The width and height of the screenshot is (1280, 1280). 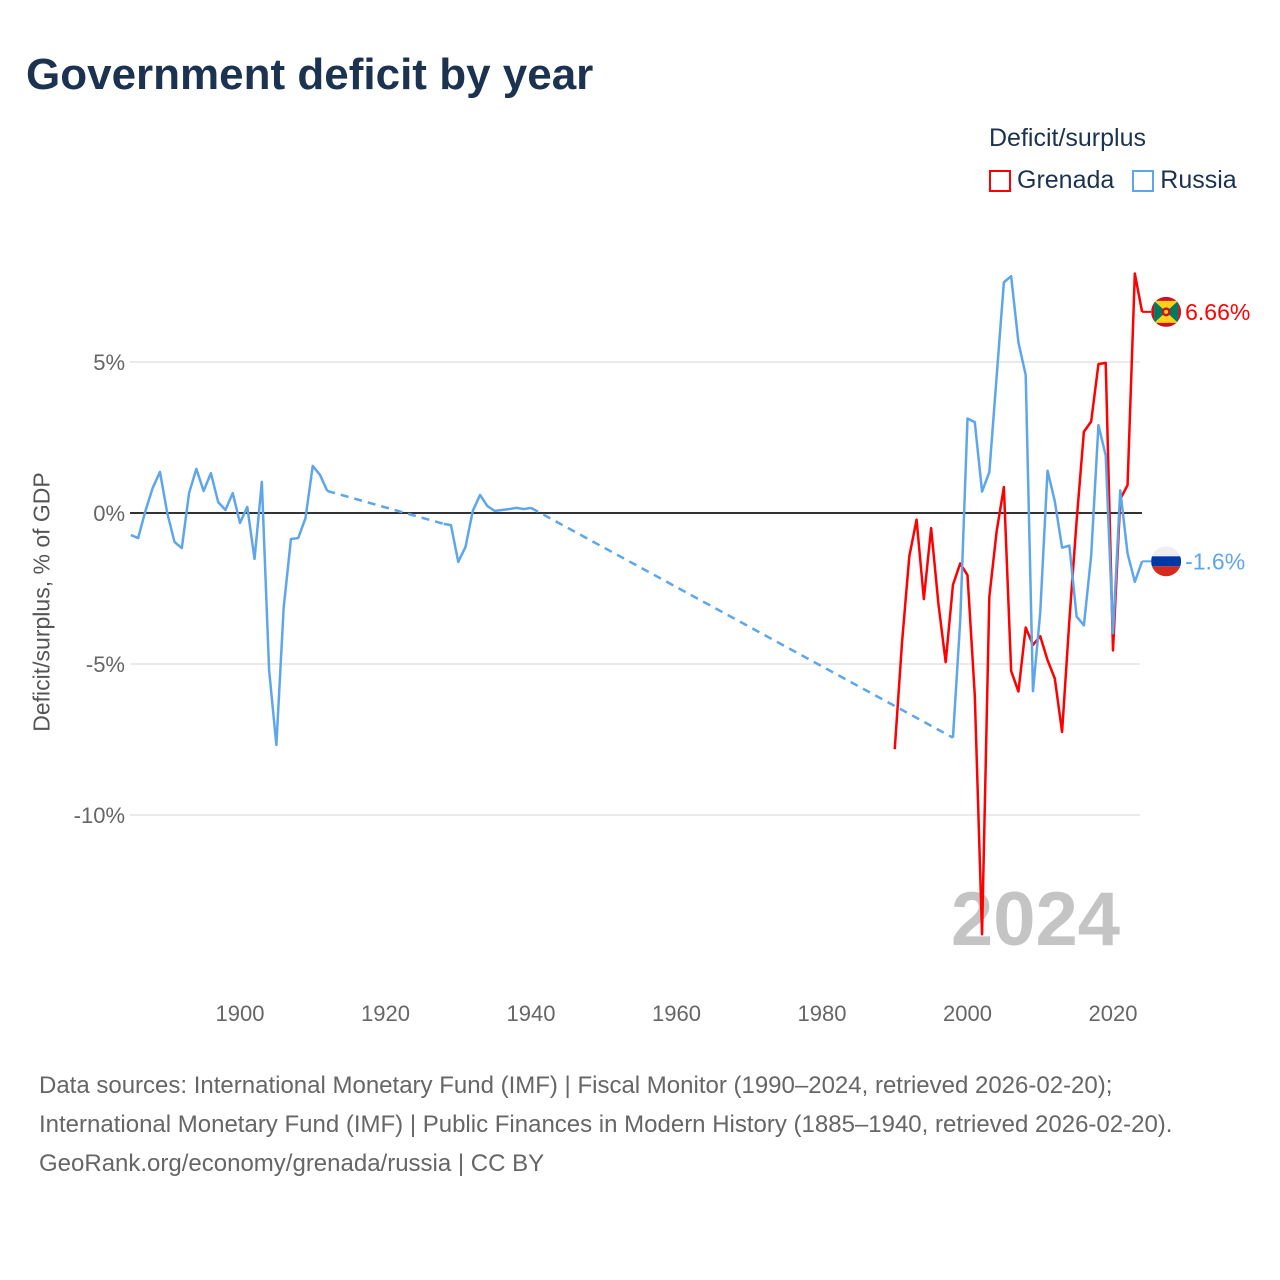 What do you see at coordinates (822, 1013) in the screenshot?
I see `x-tick-label: 1980` at bounding box center [822, 1013].